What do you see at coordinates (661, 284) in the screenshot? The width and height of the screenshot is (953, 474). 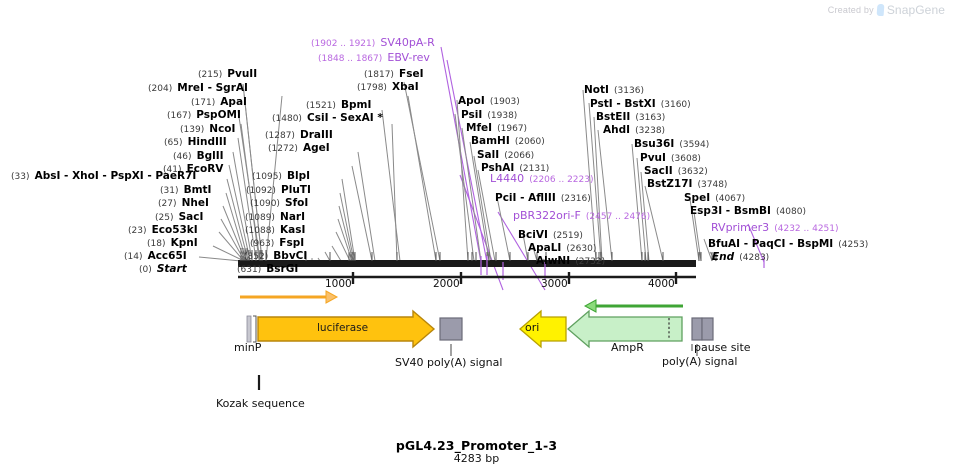 I see `ruler-tick-4000: 4000` at bounding box center [661, 284].